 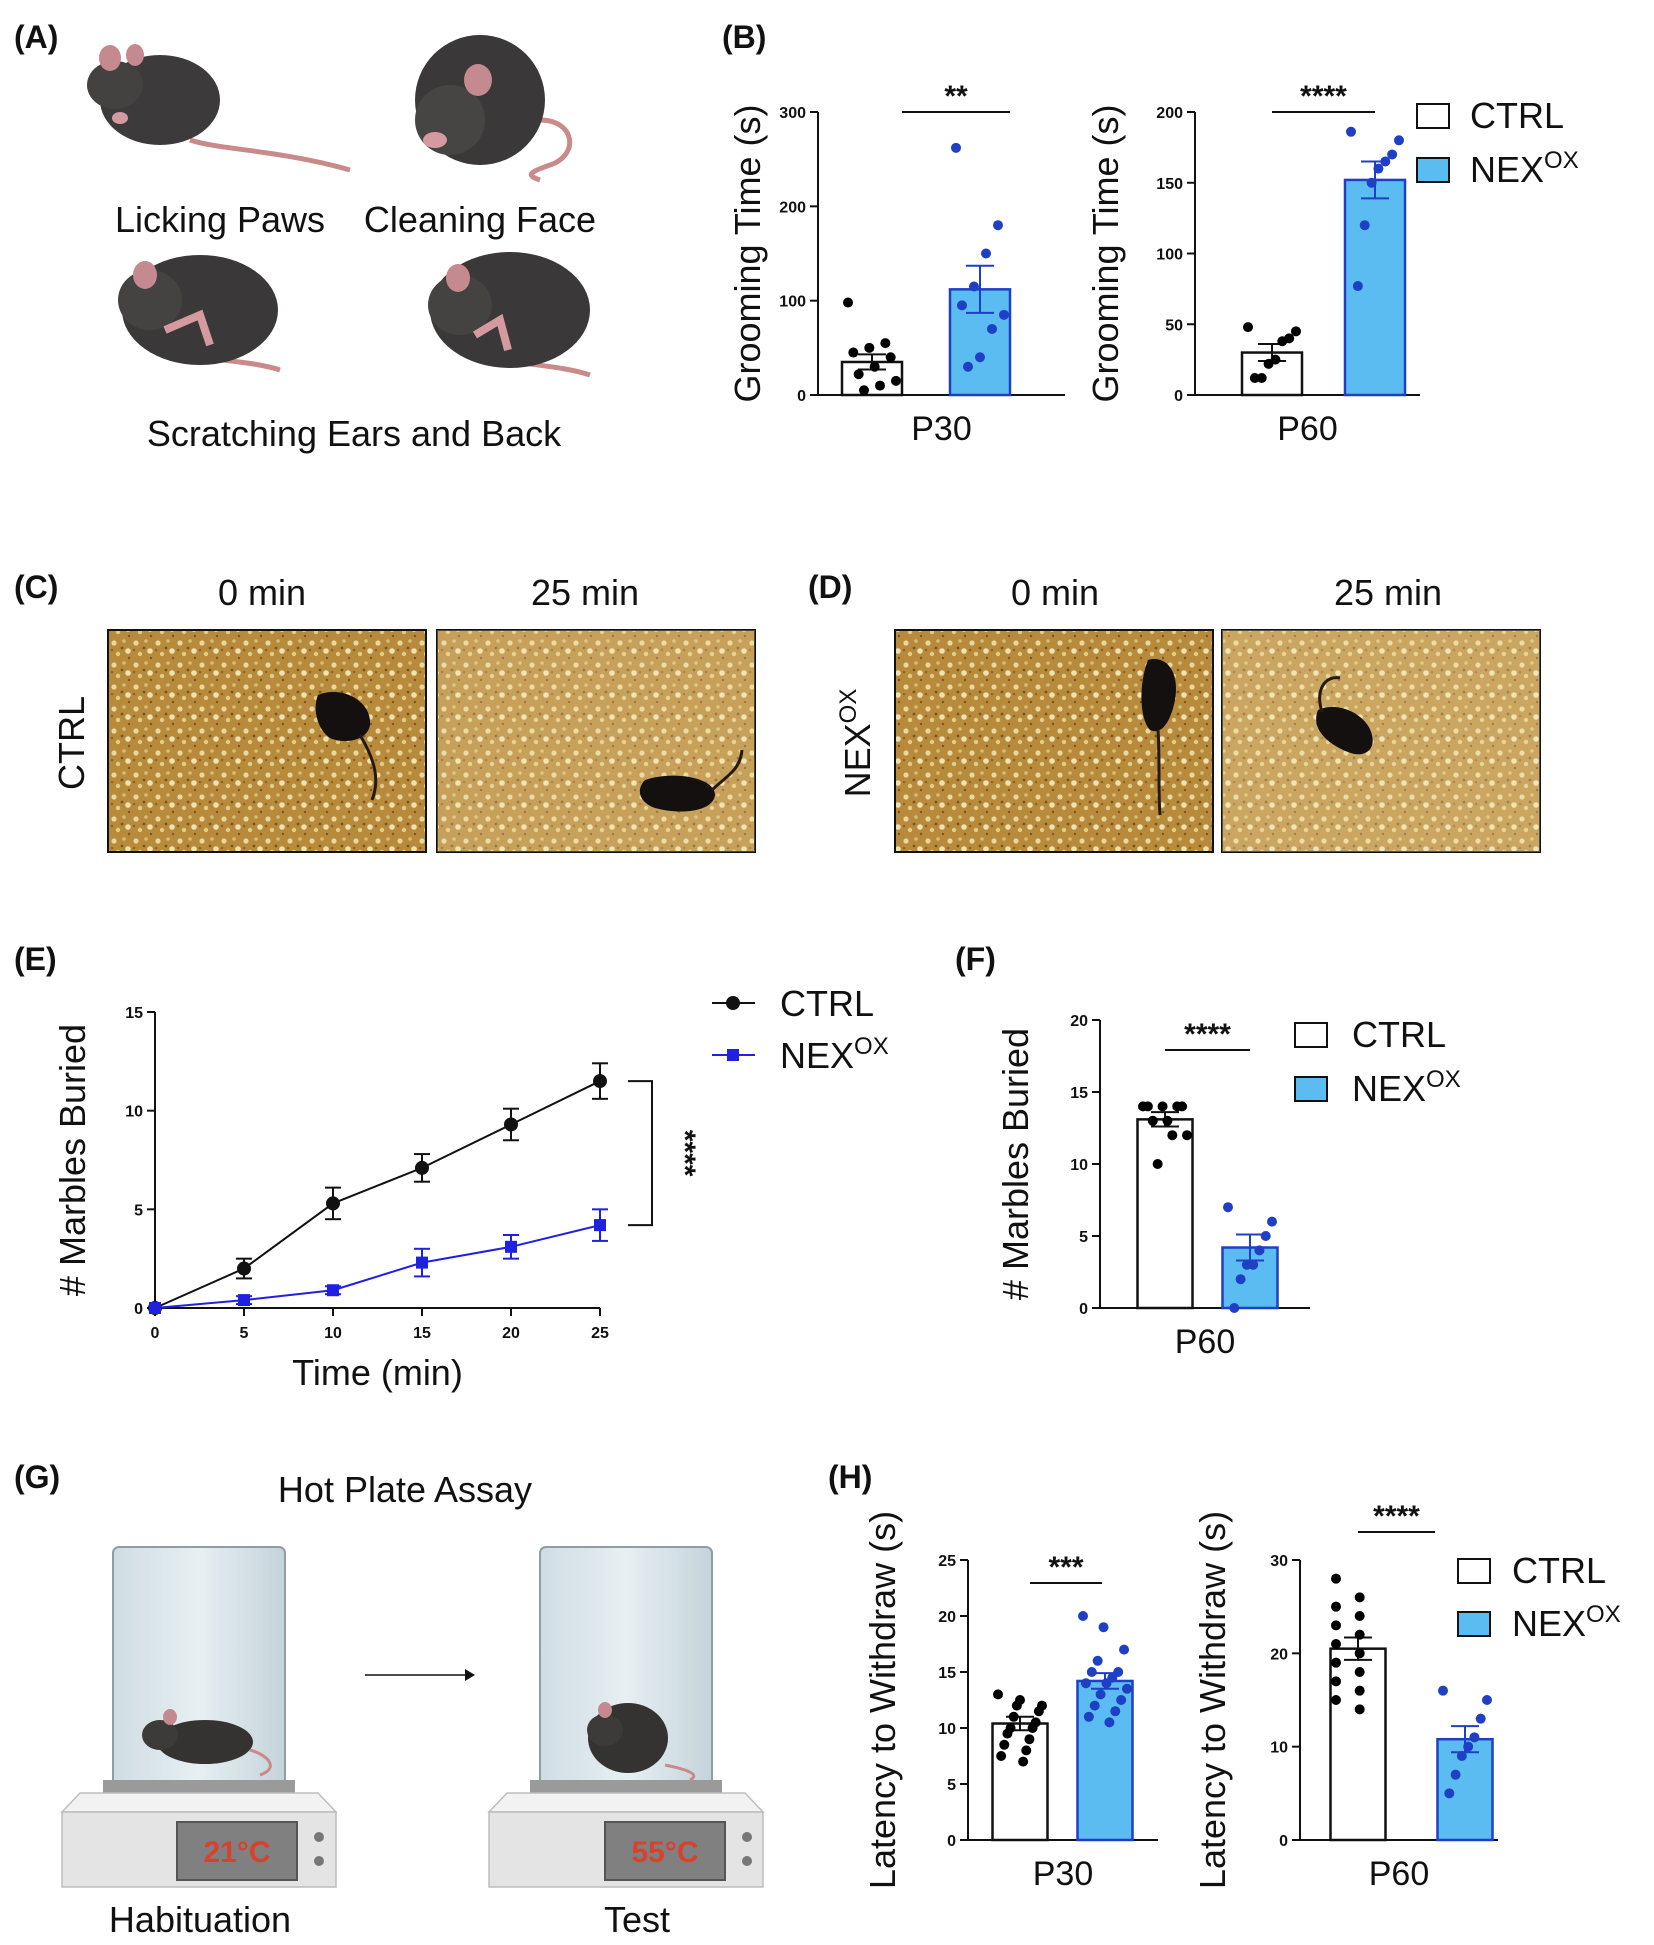 What do you see at coordinates (1165, 1214) in the screenshot?
I see `bar-ctrl` at bounding box center [1165, 1214].